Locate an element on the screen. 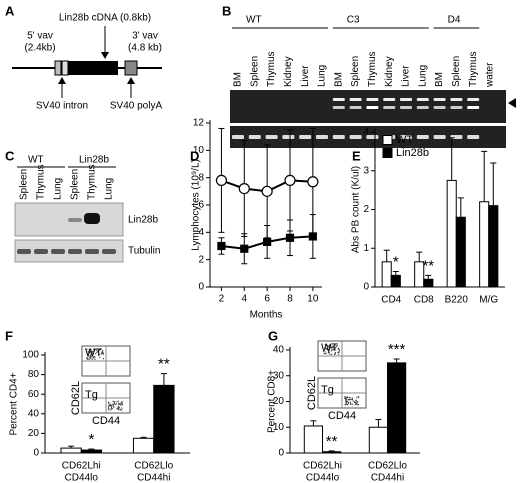  label: SV40 intron is located at coordinates (62, 106).